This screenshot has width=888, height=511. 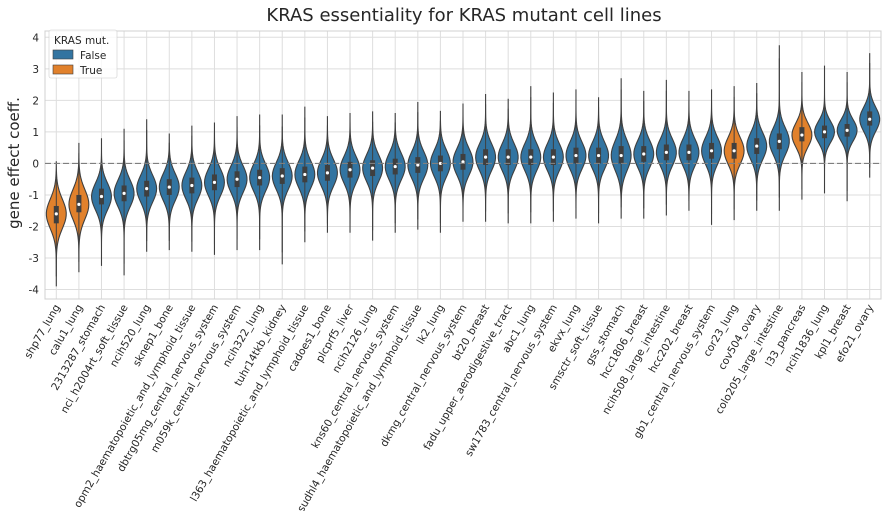 What do you see at coordinates (734, 153) in the screenshot?
I see `violin-cor23_lung` at bounding box center [734, 153].